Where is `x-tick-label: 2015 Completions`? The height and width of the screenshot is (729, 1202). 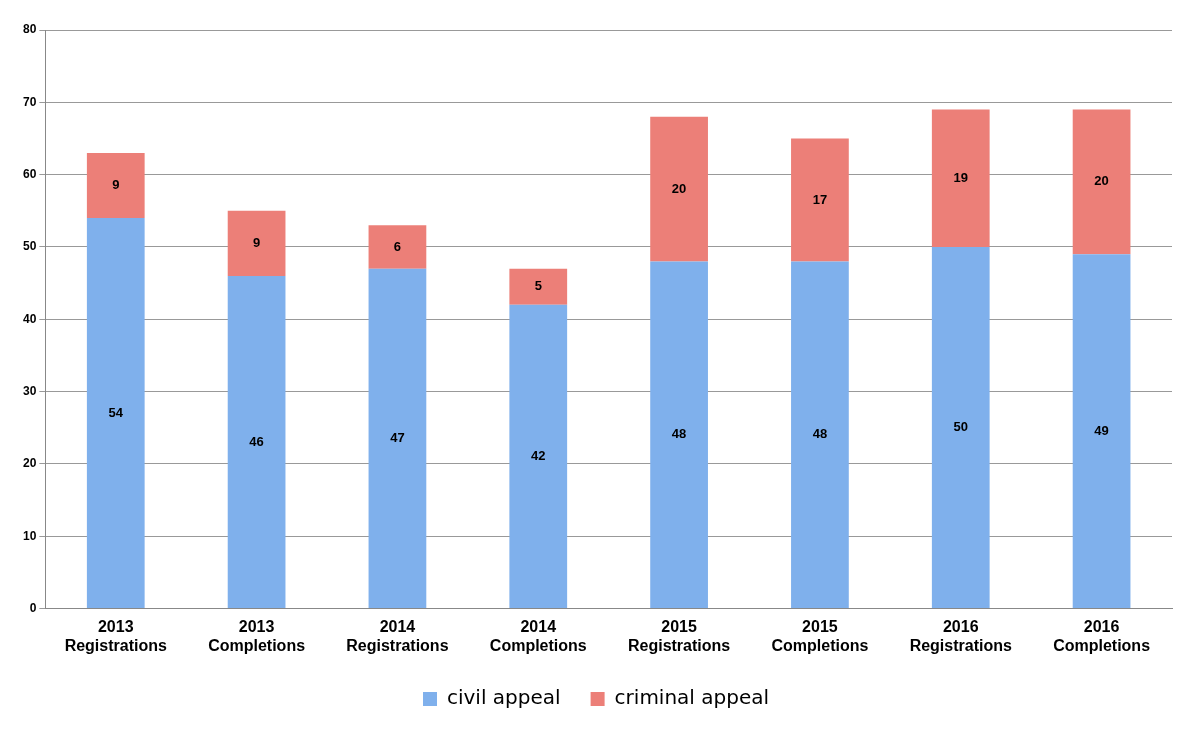
x-tick-label: 2015 Completions is located at coordinates (820, 635).